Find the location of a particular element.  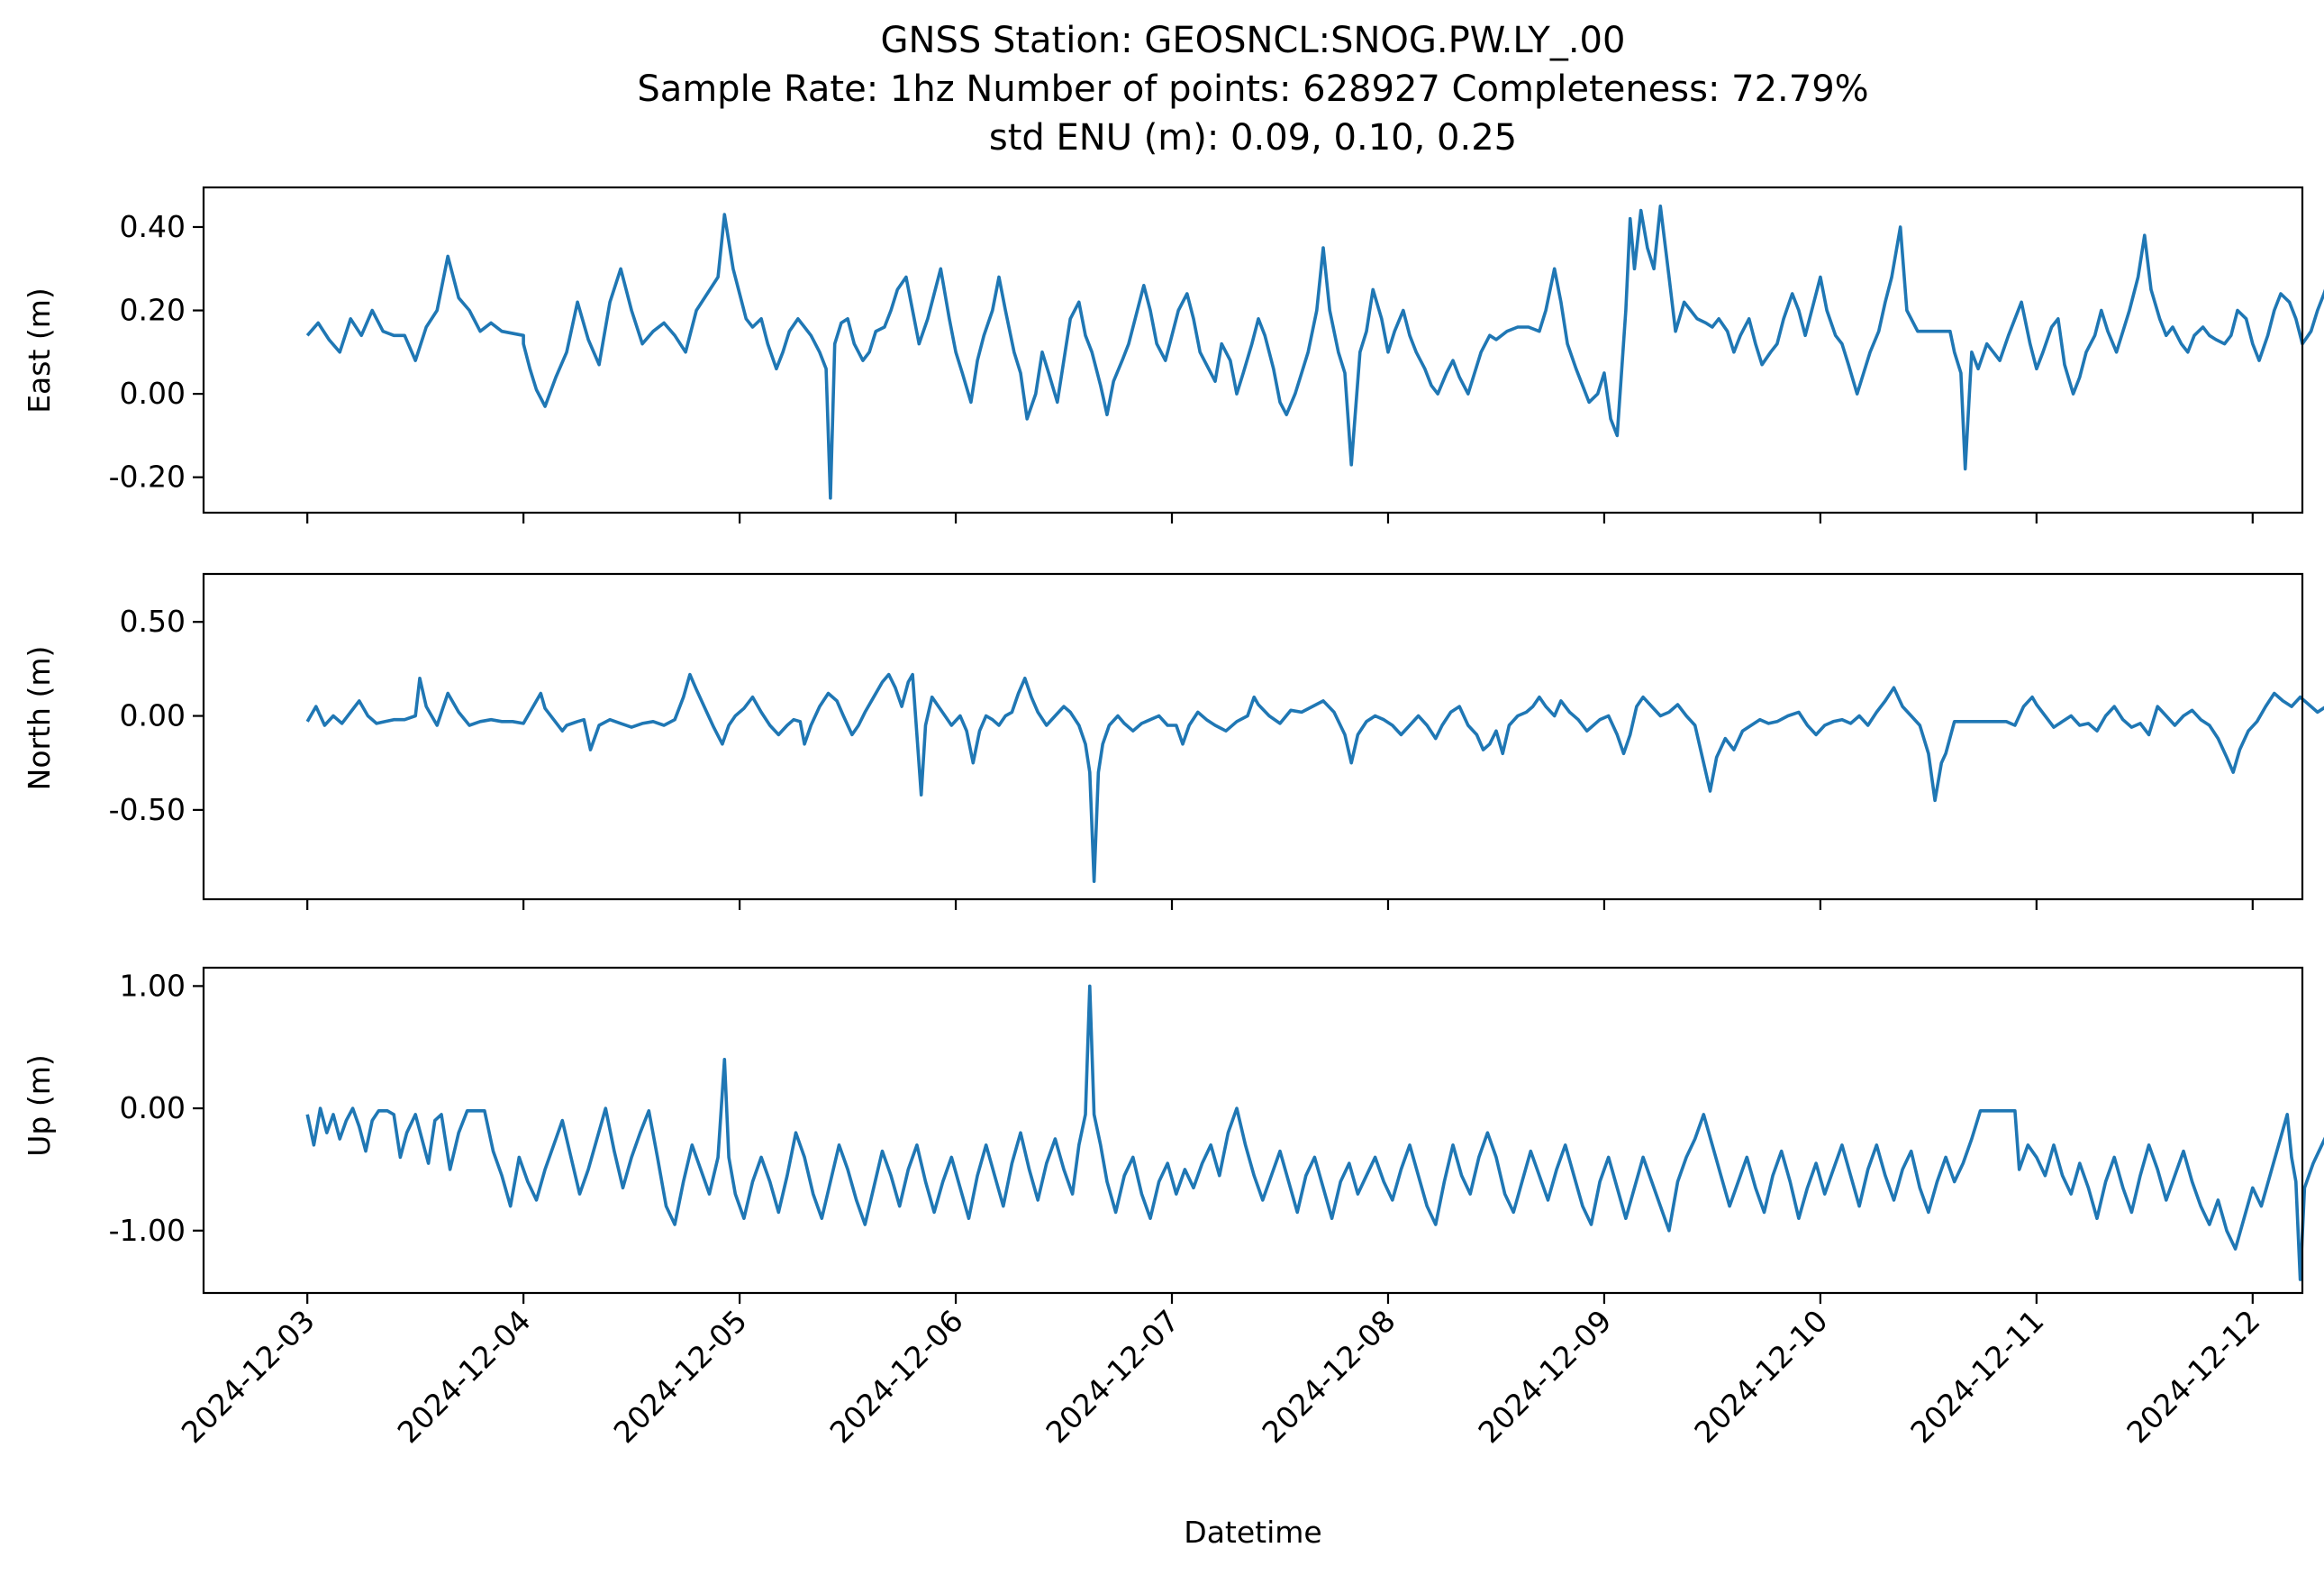

up-ytick-label: -1.00 is located at coordinates (148, 1230).